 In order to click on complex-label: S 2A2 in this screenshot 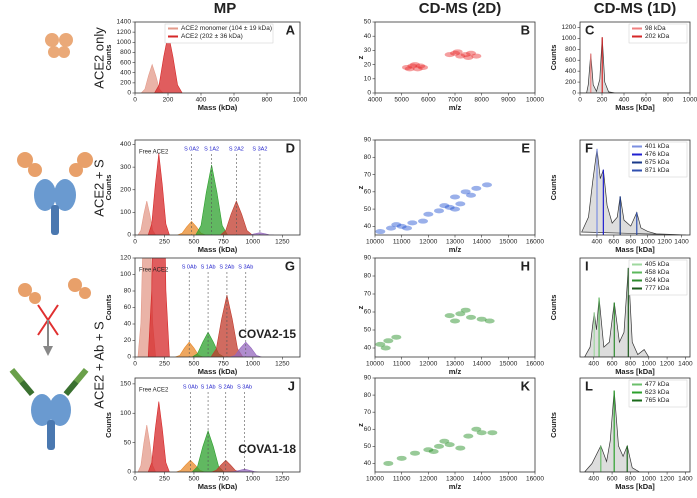, I will do `click(236, 149)`.